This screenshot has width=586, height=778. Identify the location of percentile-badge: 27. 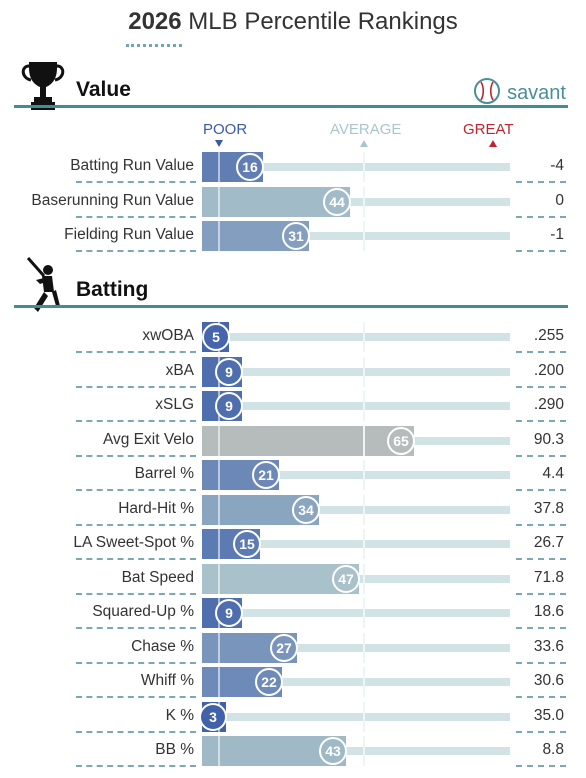
(284, 647).